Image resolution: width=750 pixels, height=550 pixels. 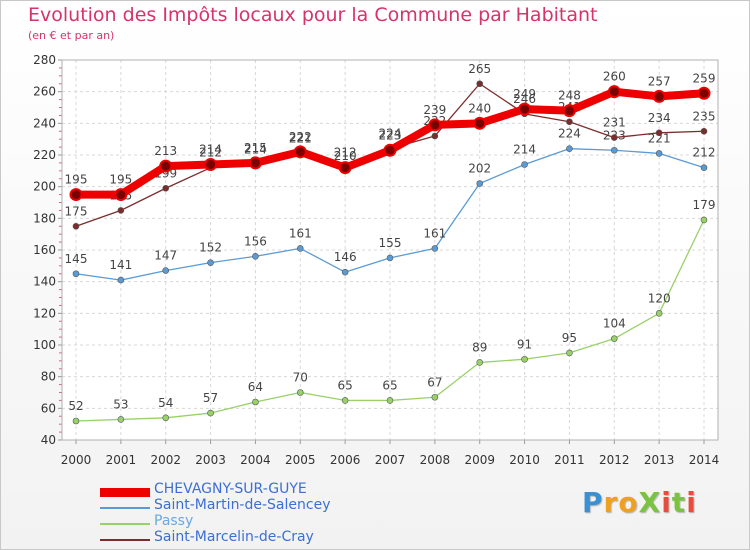 I want to click on data-label: 213, so click(x=165, y=151).